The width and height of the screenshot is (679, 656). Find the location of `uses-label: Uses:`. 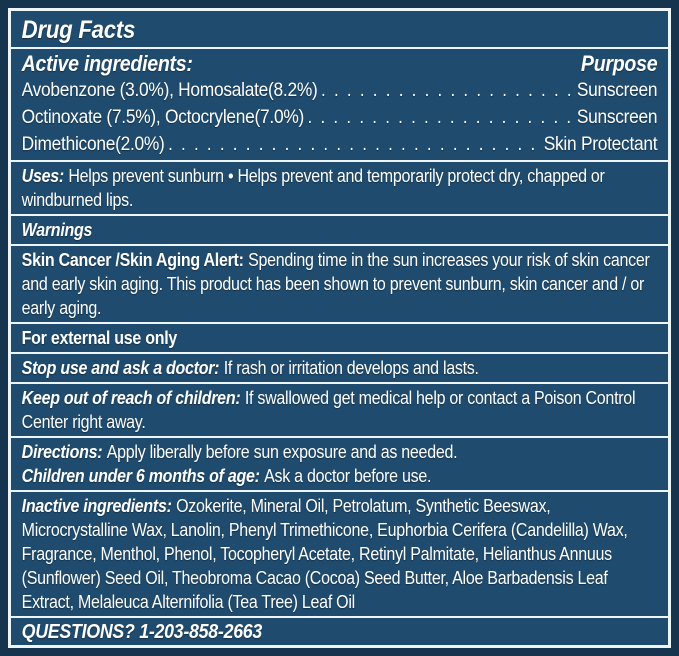

uses-label: Uses: is located at coordinates (43, 176).